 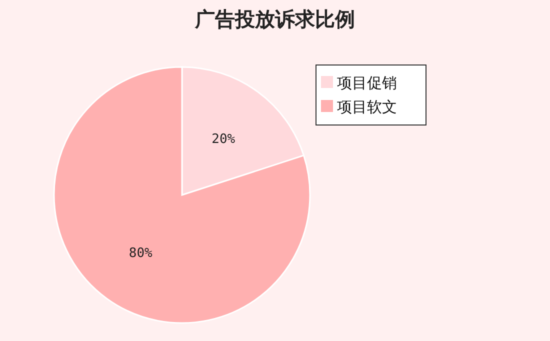 I want to click on data-label: 20%, so click(x=224, y=140).